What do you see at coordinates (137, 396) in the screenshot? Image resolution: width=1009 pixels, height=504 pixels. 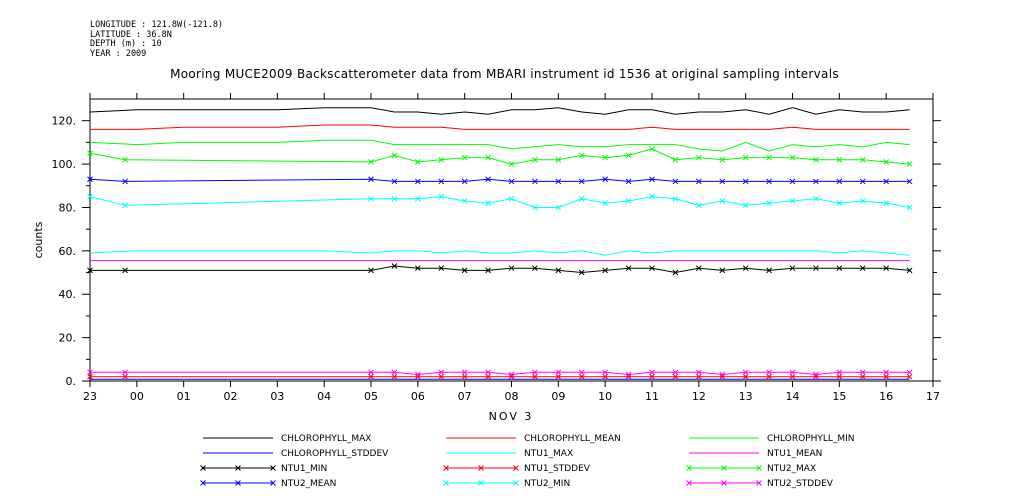 I see `x-tick-label: 00` at bounding box center [137, 396].